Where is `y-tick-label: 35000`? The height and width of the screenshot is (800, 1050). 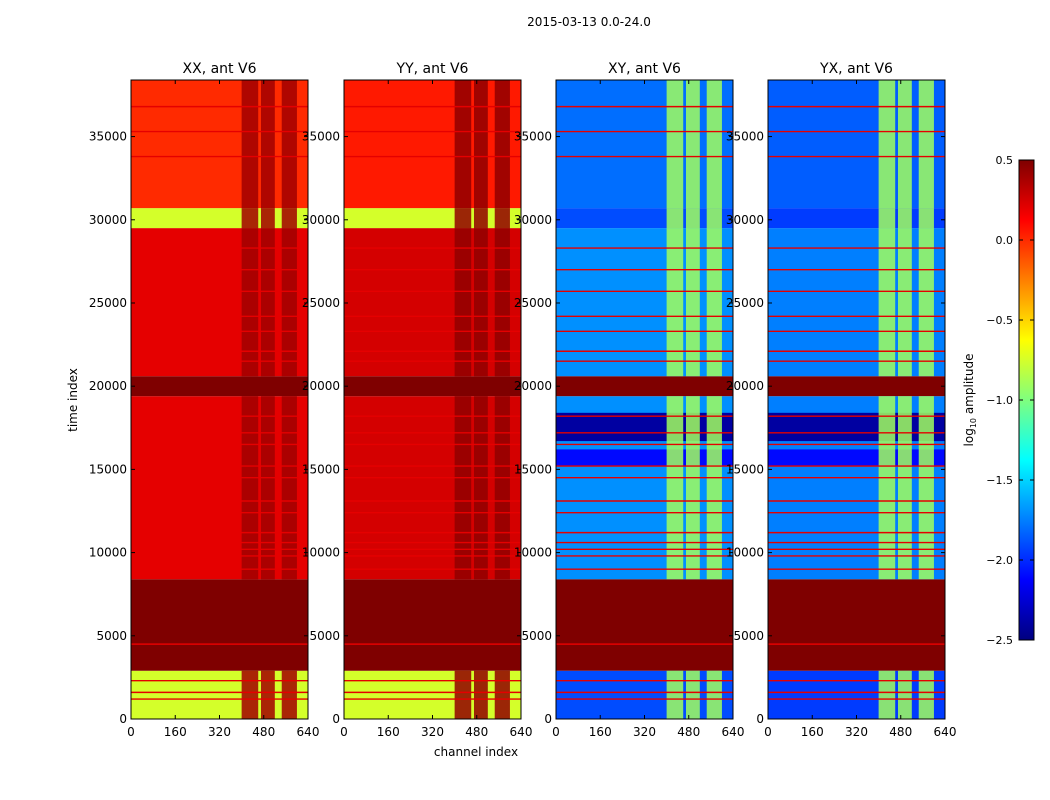
y-tick-label: 35000 is located at coordinates (745, 137).